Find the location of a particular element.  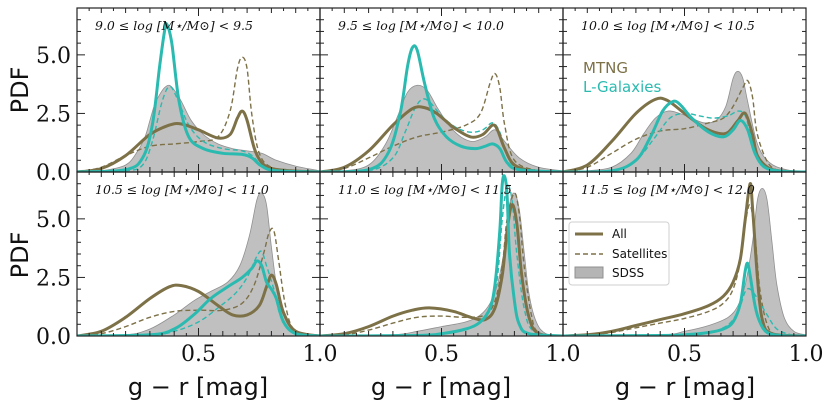

legend-satellites-label: Satellites is located at coordinates (639, 254).